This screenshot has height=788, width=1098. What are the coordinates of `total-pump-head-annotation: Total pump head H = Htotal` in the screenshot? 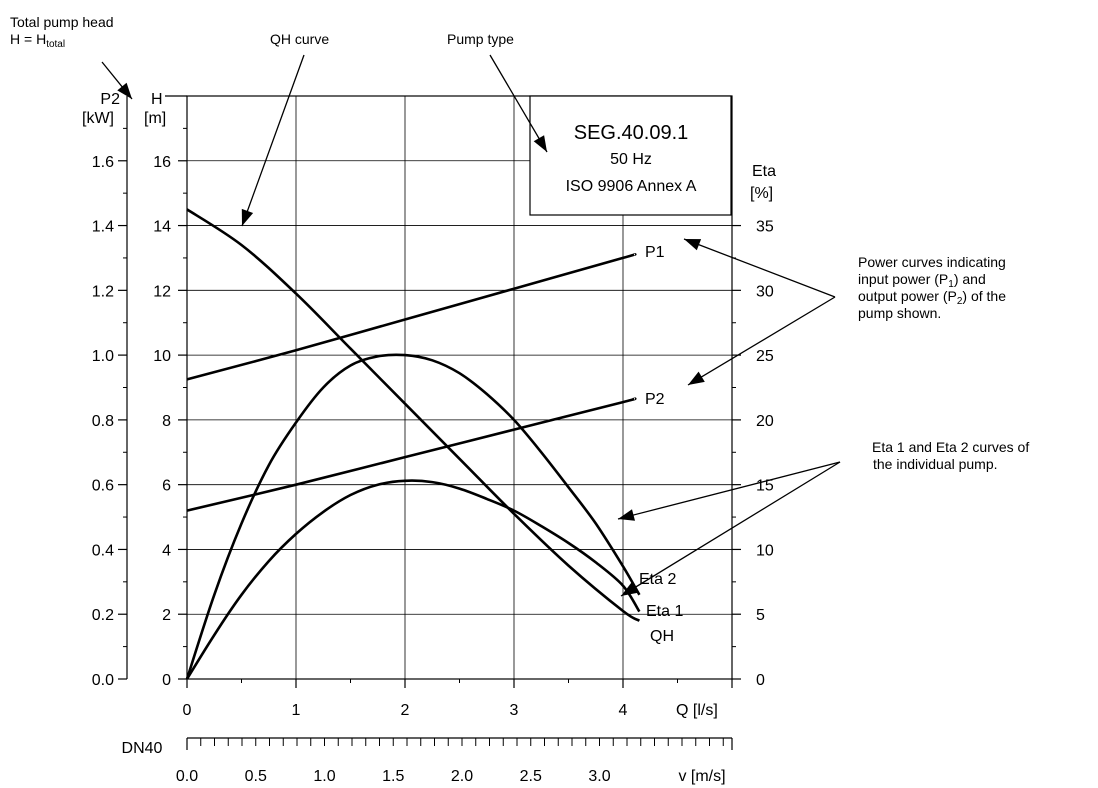 It's located at (62, 32).